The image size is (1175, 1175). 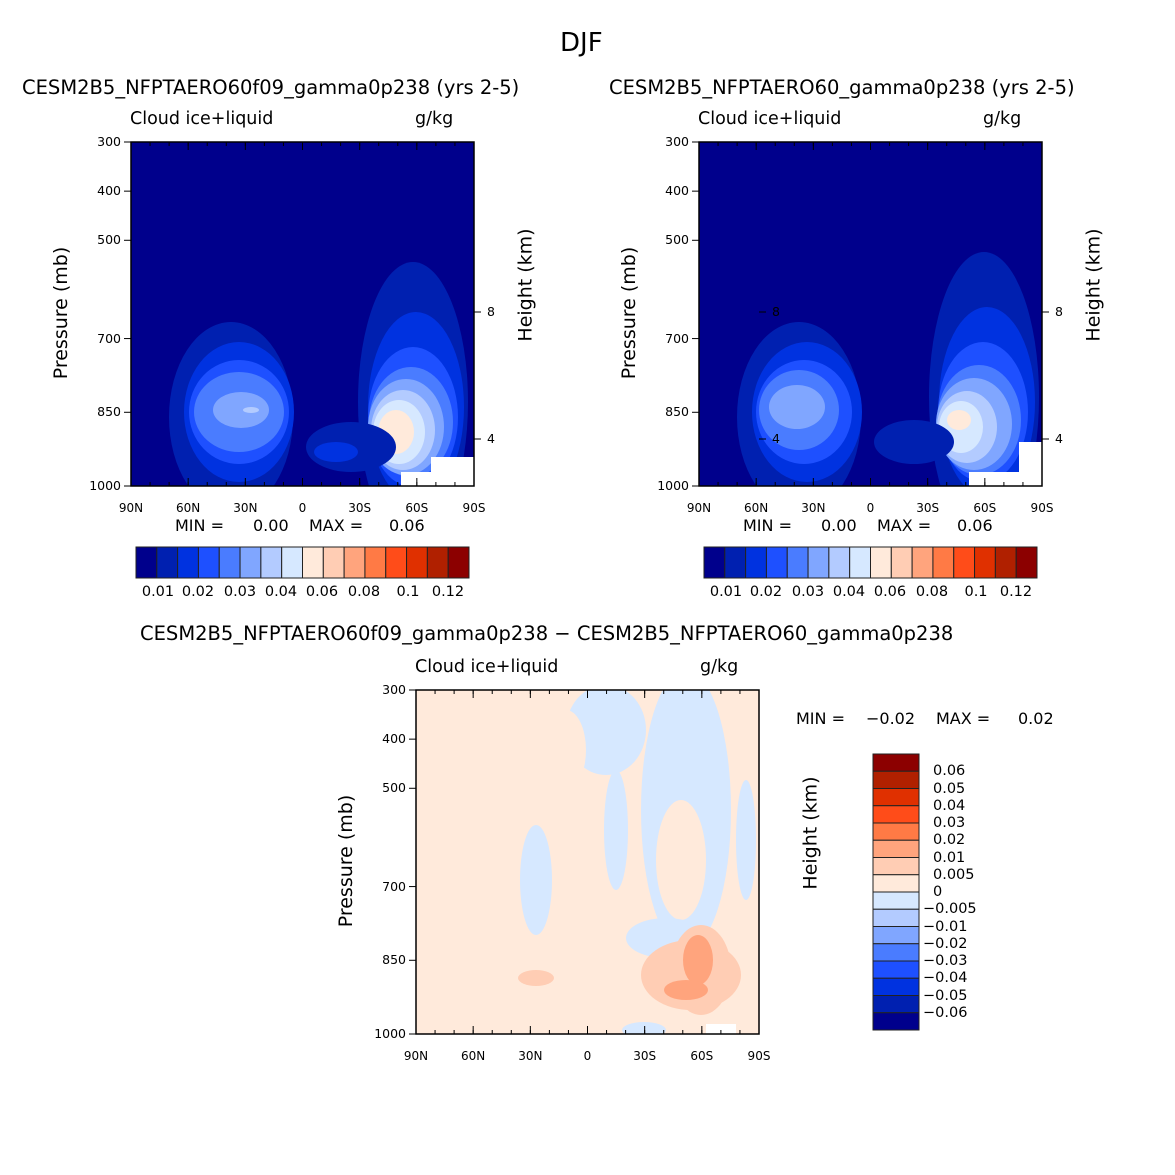 I want to click on max-value: 0.02, so click(x=1036, y=718).